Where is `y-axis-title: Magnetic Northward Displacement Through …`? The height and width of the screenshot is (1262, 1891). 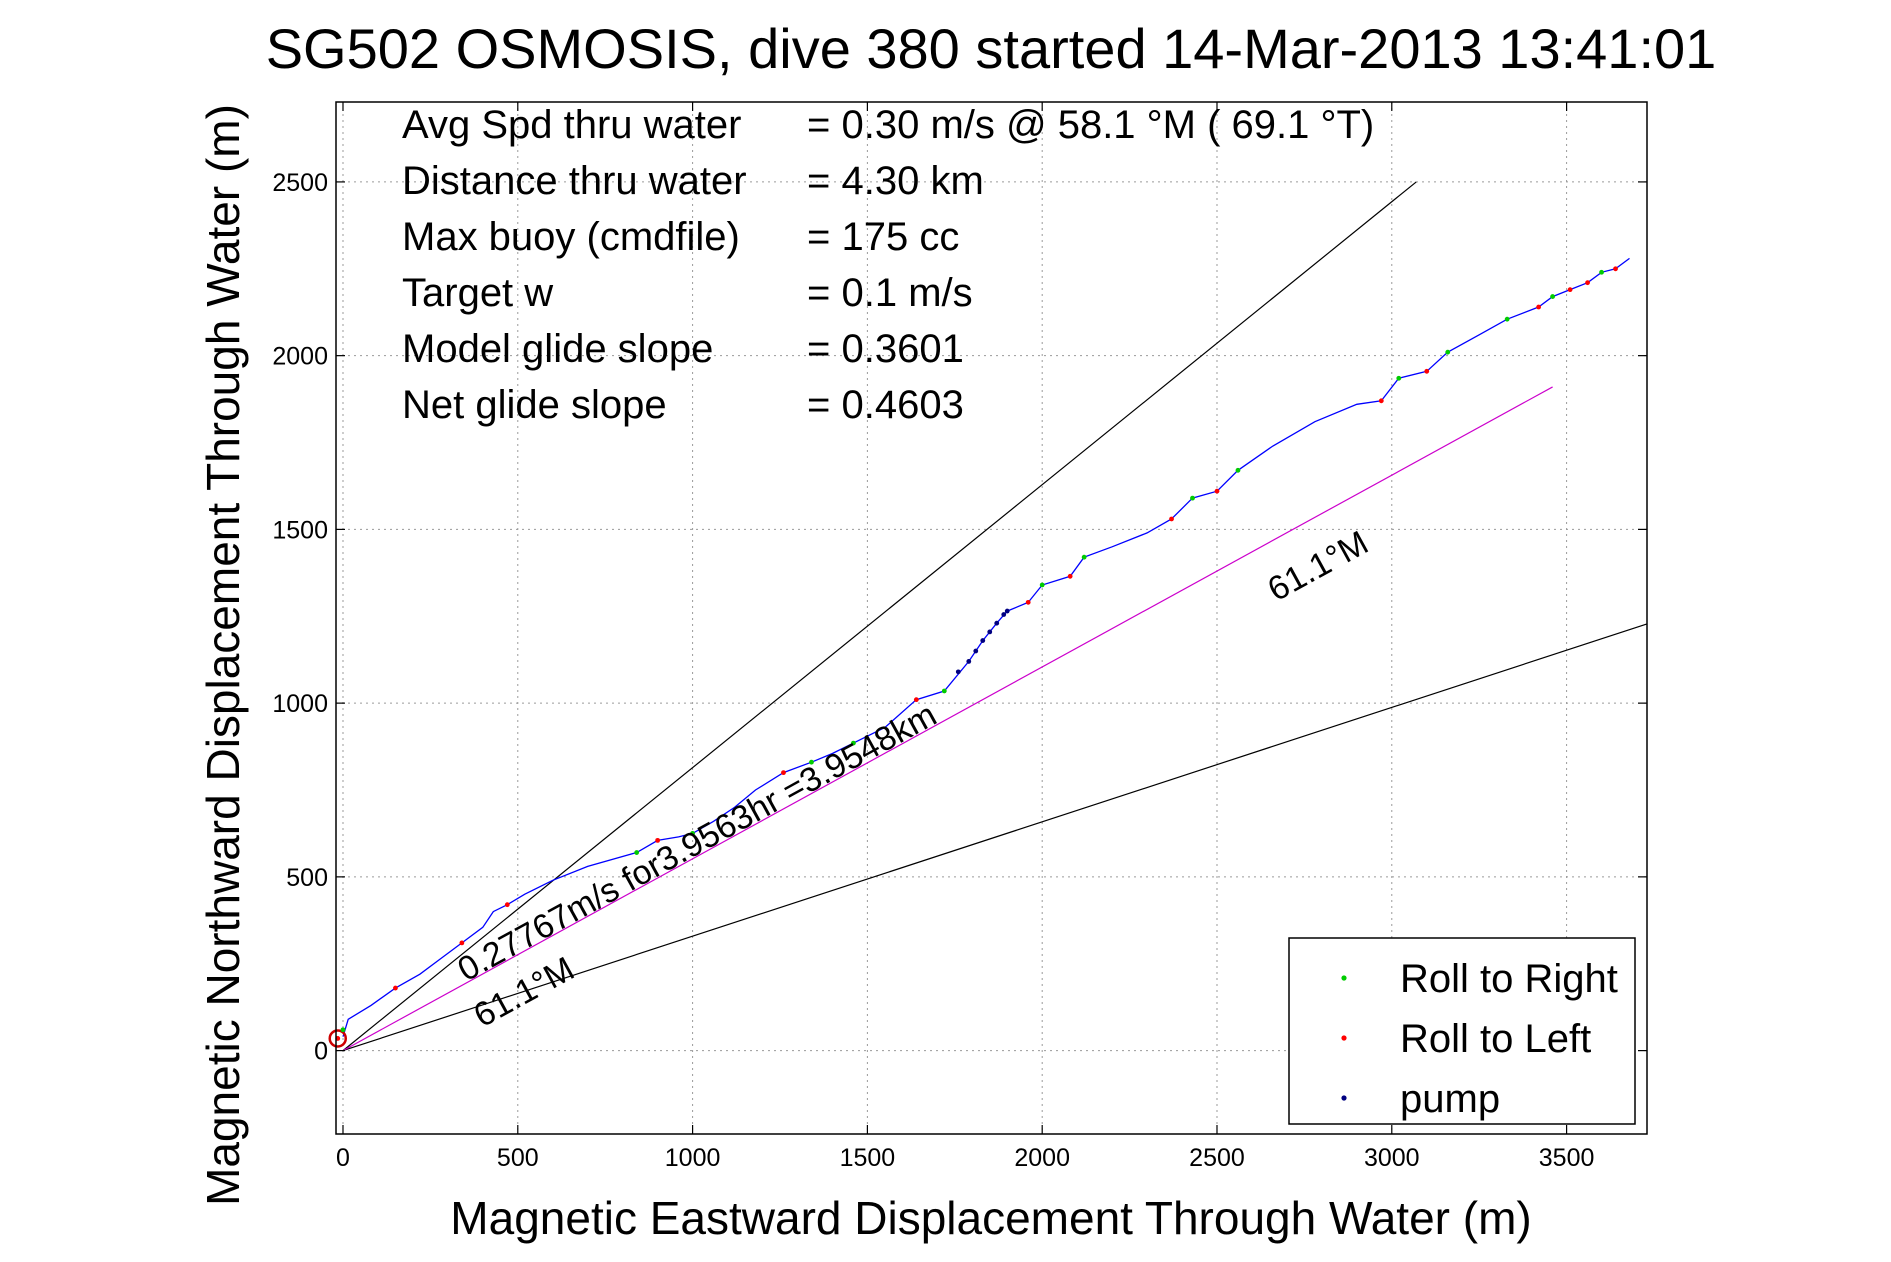 y-axis-title: Magnetic Northward Displacement Through … is located at coordinates (223, 655).